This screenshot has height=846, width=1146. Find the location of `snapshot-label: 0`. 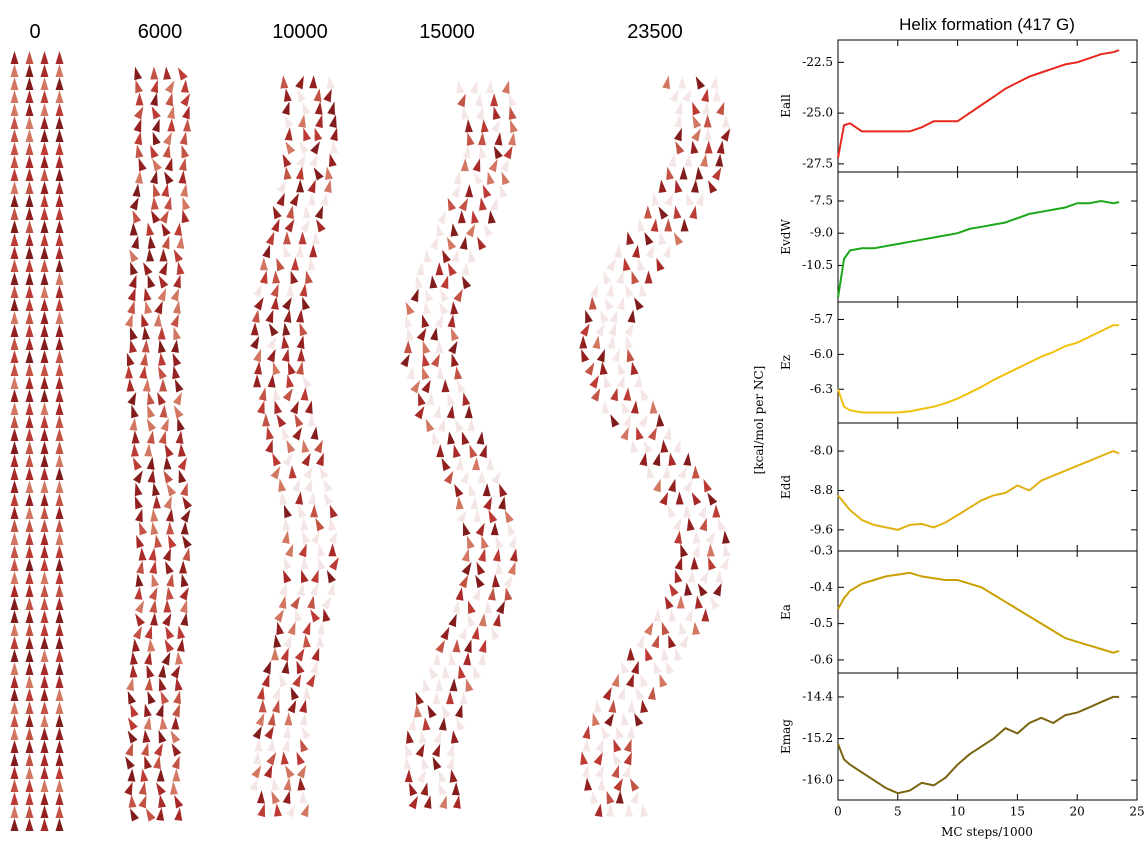

snapshot-label: 0 is located at coordinates (34, 32).